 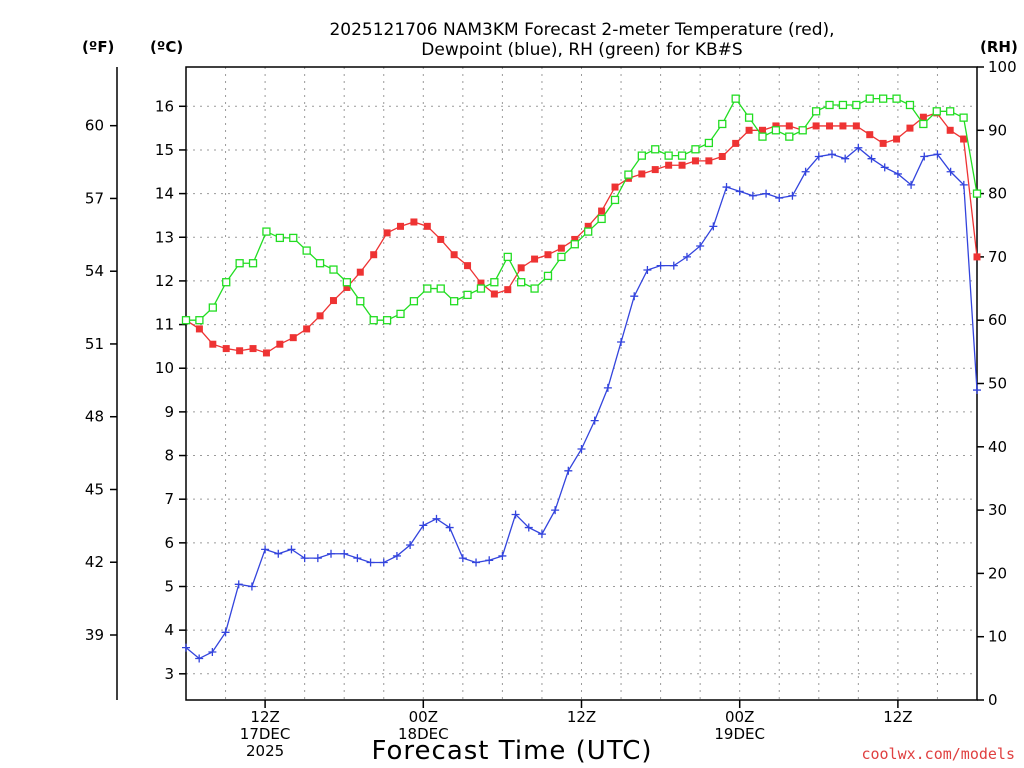 I want to click on source-credit: coolwx.com/models, so click(x=938, y=754).